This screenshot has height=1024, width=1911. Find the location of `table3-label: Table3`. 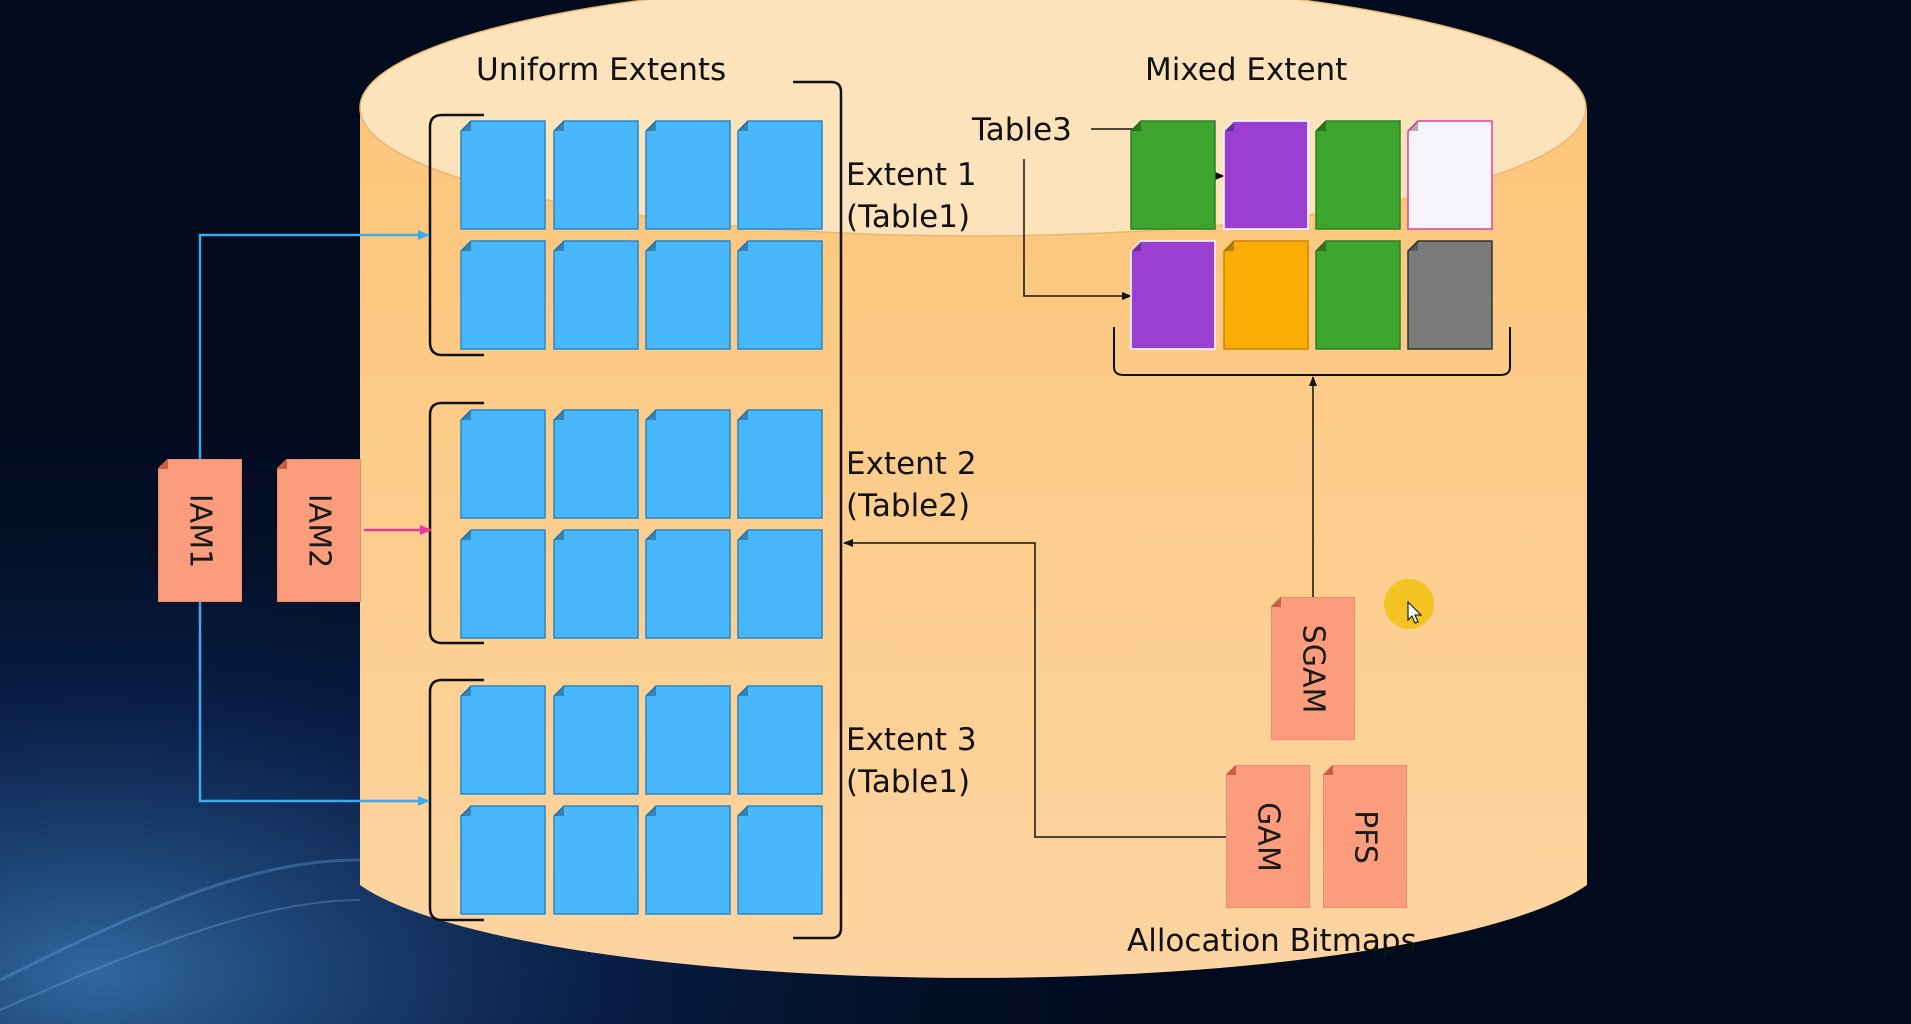

table3-label: Table3 is located at coordinates (1022, 130).